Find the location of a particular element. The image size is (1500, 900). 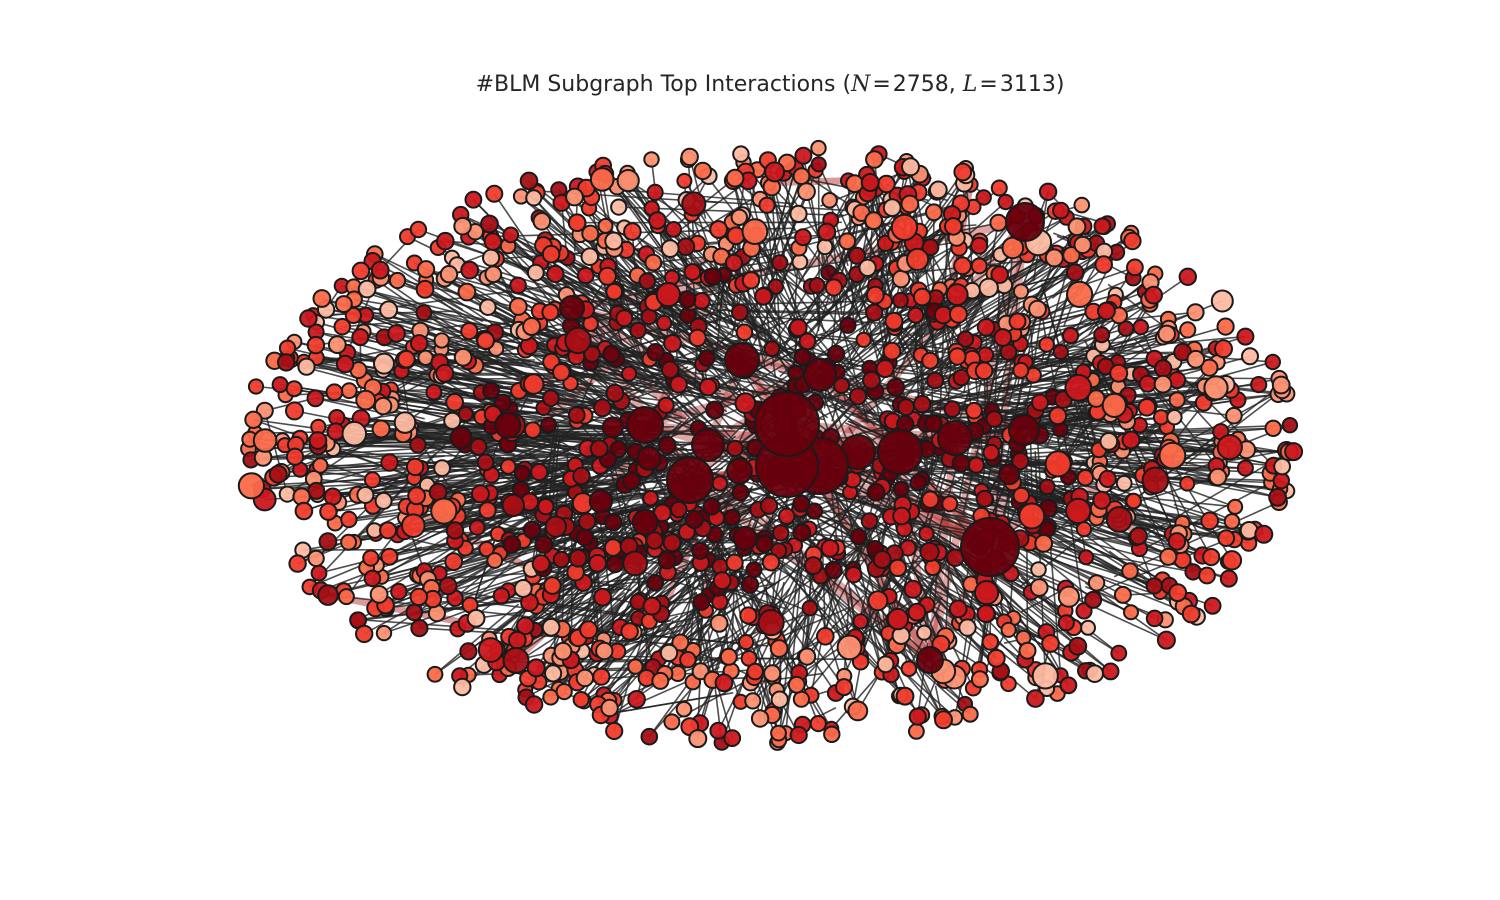

title-n-symbol: N is located at coordinates (861, 84).